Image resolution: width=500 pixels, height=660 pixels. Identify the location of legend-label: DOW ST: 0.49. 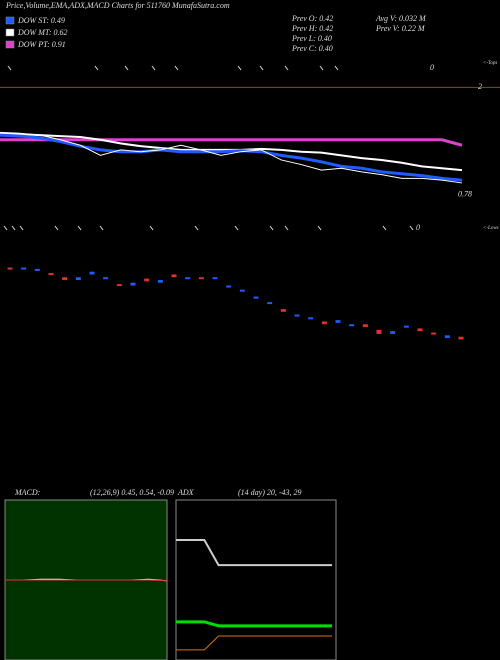
(41, 20).